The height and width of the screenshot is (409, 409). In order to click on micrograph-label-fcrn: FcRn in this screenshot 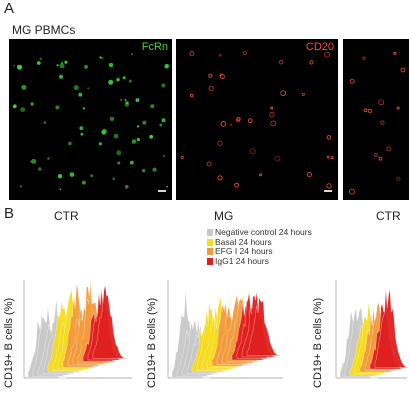, I will do `click(154, 47)`.